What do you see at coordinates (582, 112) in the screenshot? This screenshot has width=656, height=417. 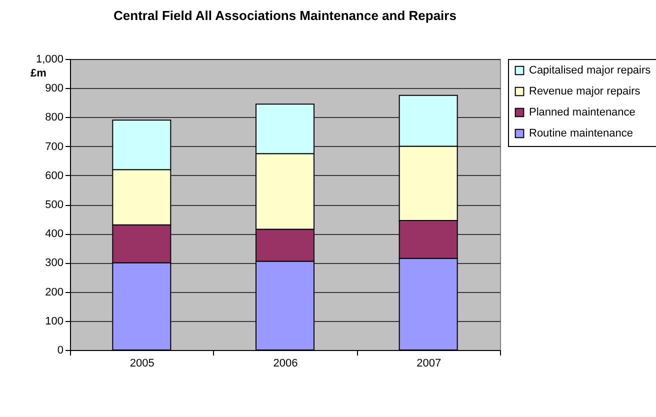 I see `legend-label: Planned maintenance` at bounding box center [582, 112].